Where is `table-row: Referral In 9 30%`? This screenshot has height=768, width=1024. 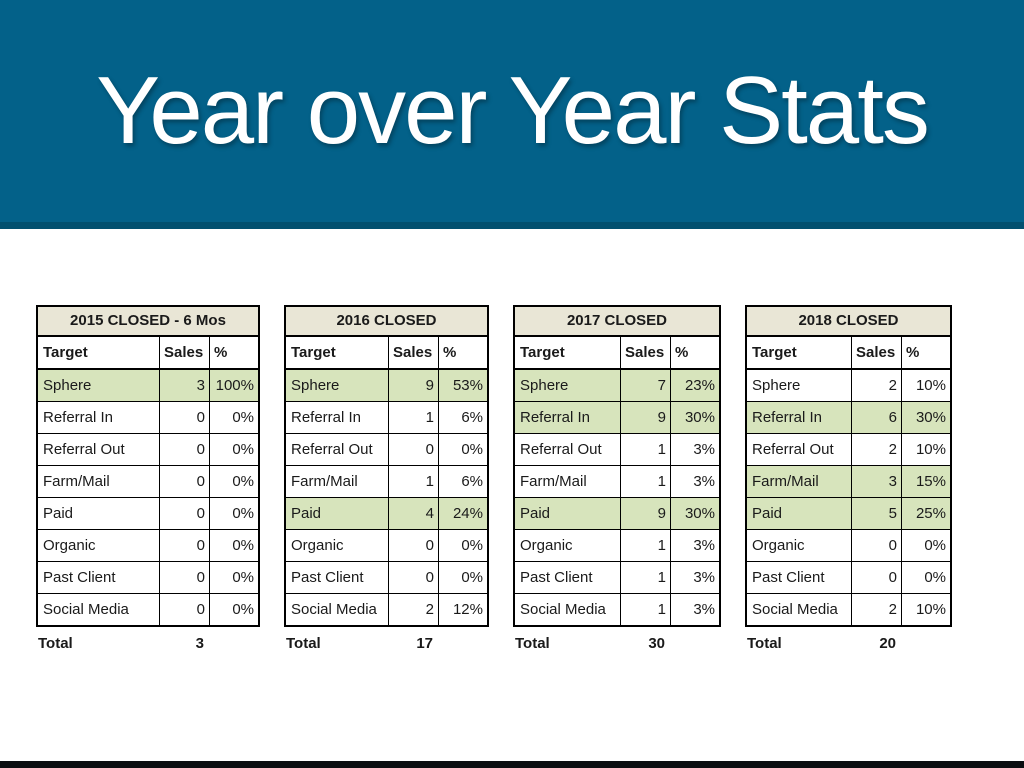 table-row: Referral In 9 30% is located at coordinates (617, 418).